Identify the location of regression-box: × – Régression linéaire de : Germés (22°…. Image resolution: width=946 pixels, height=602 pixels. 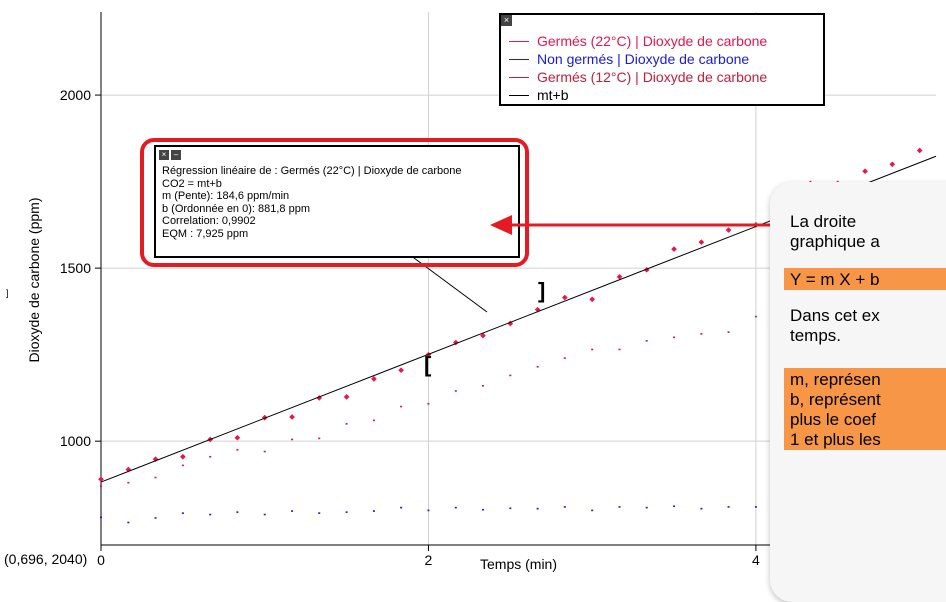
(337, 201).